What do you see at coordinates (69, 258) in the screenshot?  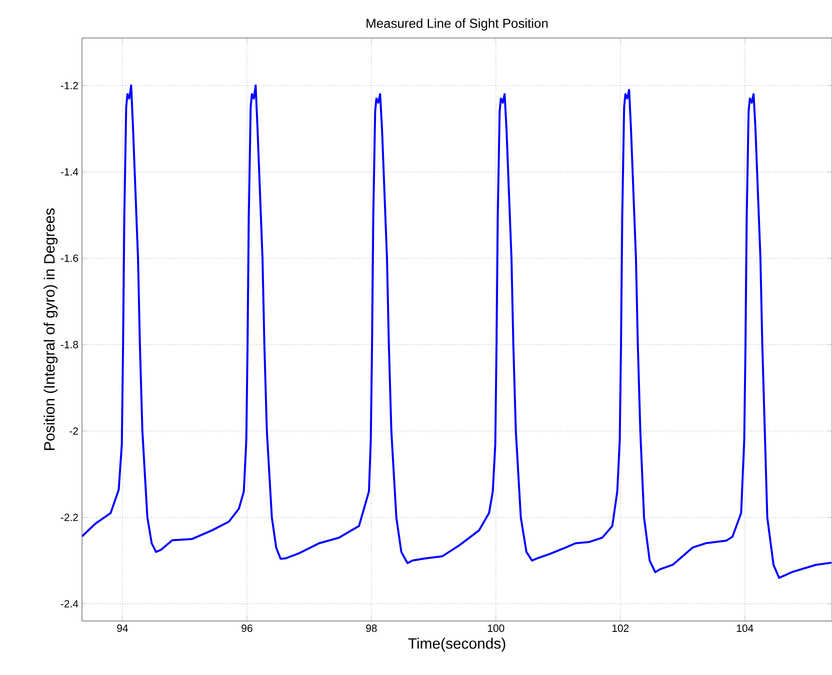 I see `y-tick-label: -1.6` at bounding box center [69, 258].